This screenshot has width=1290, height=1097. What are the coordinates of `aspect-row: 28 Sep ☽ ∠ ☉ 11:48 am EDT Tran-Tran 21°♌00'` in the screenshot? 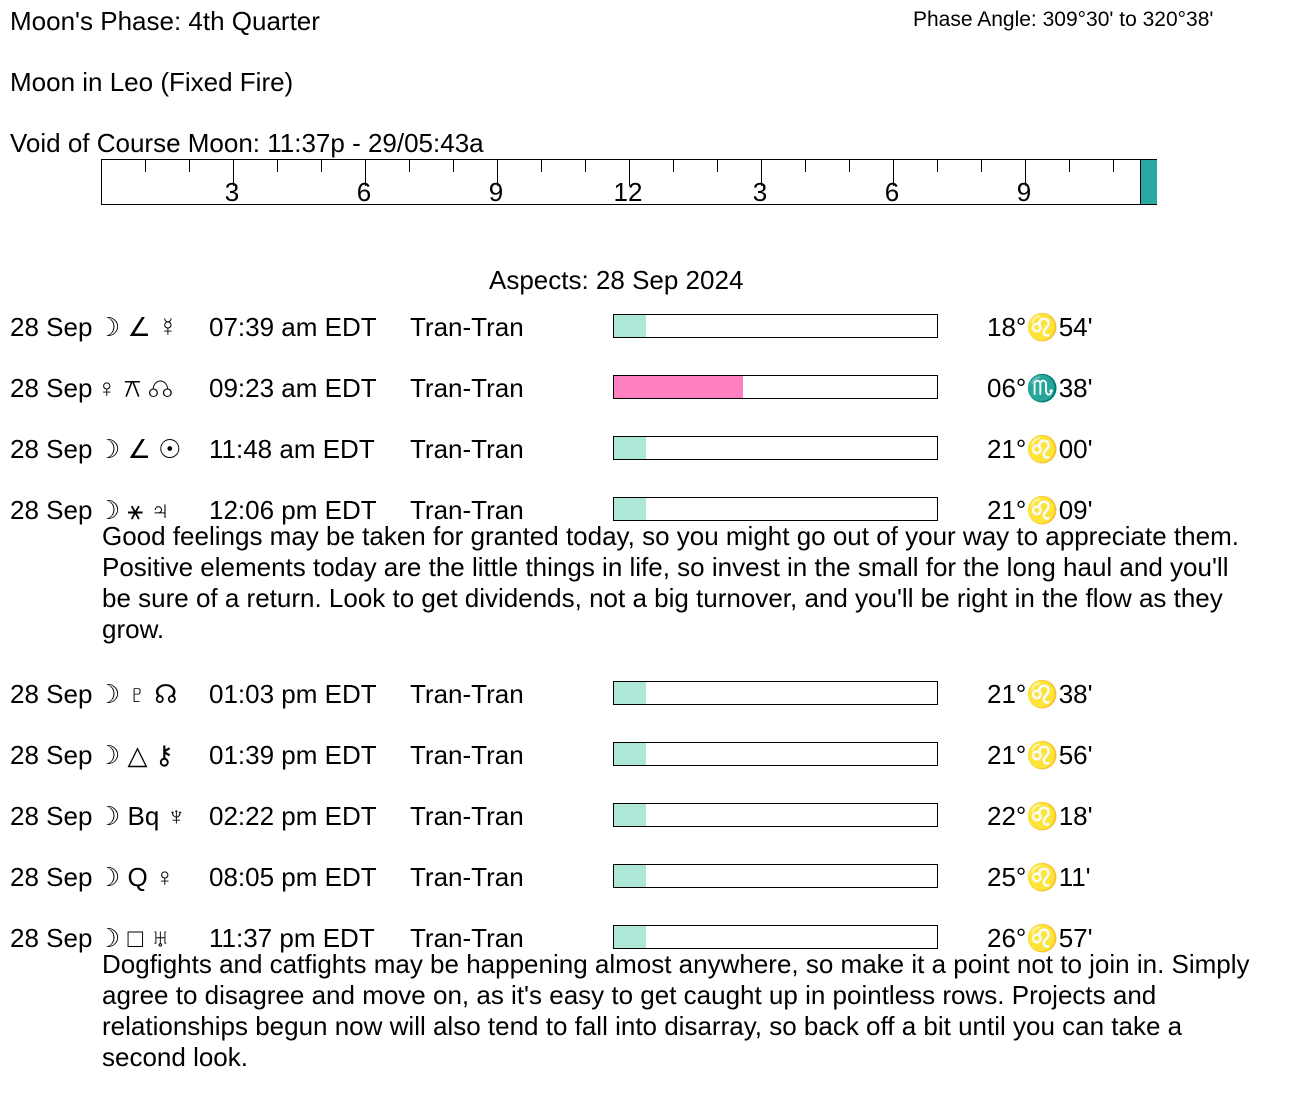 It's located at (610, 451).